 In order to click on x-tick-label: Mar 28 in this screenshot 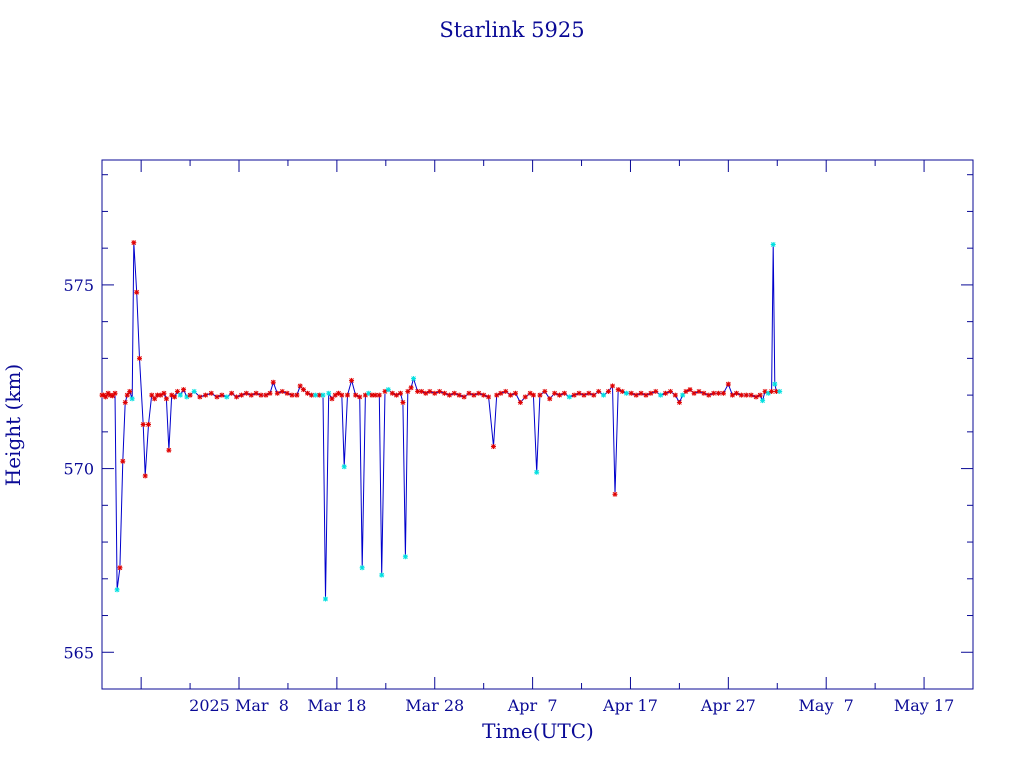, I will do `click(434, 705)`.